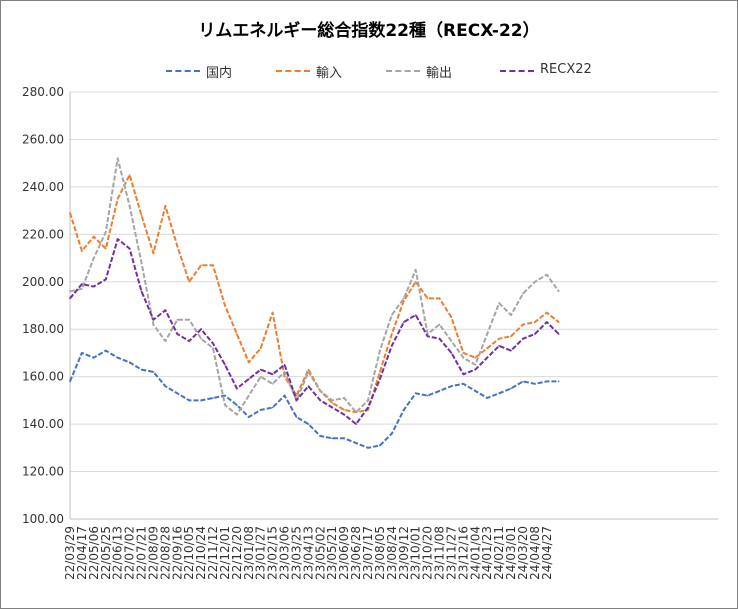 The width and height of the screenshot is (738, 609). What do you see at coordinates (451, 553) in the screenshot?
I see `x-tick-label-32: 23/11/27` at bounding box center [451, 553].